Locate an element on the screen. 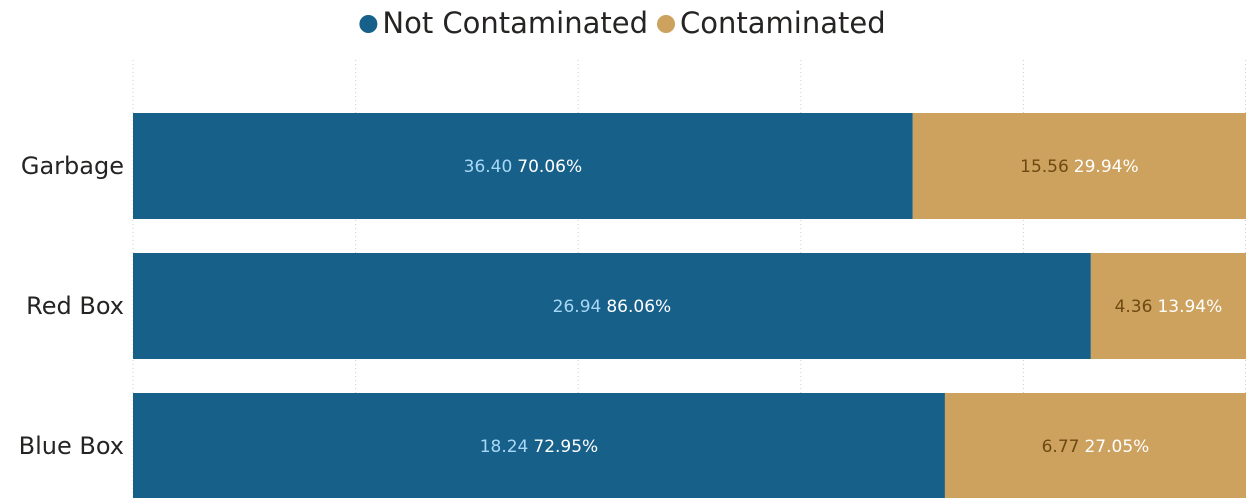  share-label: 13.94% is located at coordinates (1189, 307).